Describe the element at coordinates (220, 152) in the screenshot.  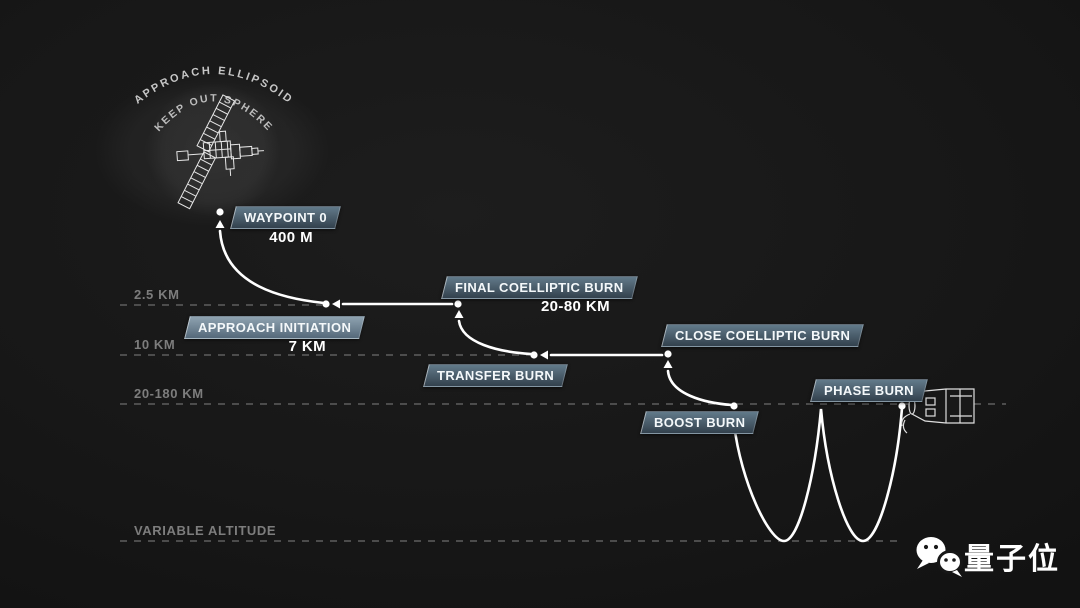
I see `iss-illustration` at that location.